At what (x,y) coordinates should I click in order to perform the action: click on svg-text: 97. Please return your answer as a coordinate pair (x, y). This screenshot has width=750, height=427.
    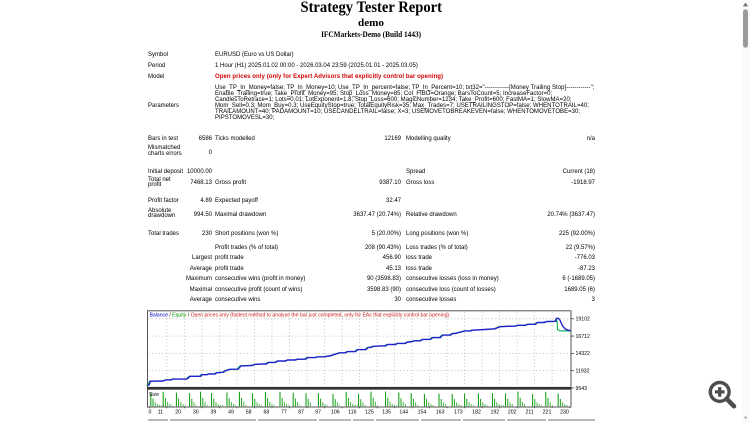
    Looking at the image, I should click on (318, 413).